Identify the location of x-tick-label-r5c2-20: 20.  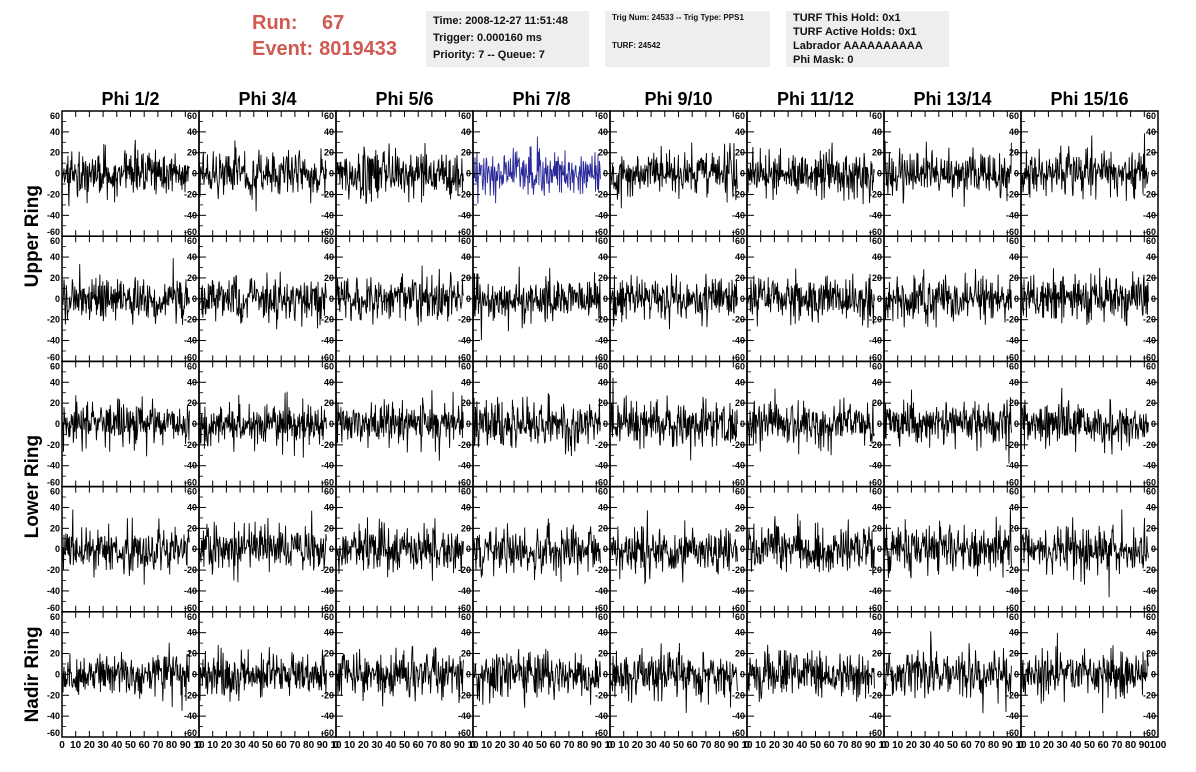
(227, 745).